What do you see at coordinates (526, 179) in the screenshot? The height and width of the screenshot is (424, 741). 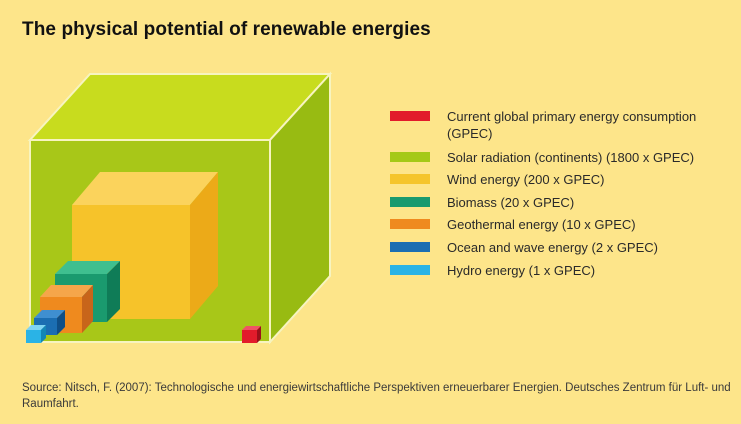 I see `legend-label: Wind energy (200 x GPEC)` at bounding box center [526, 179].